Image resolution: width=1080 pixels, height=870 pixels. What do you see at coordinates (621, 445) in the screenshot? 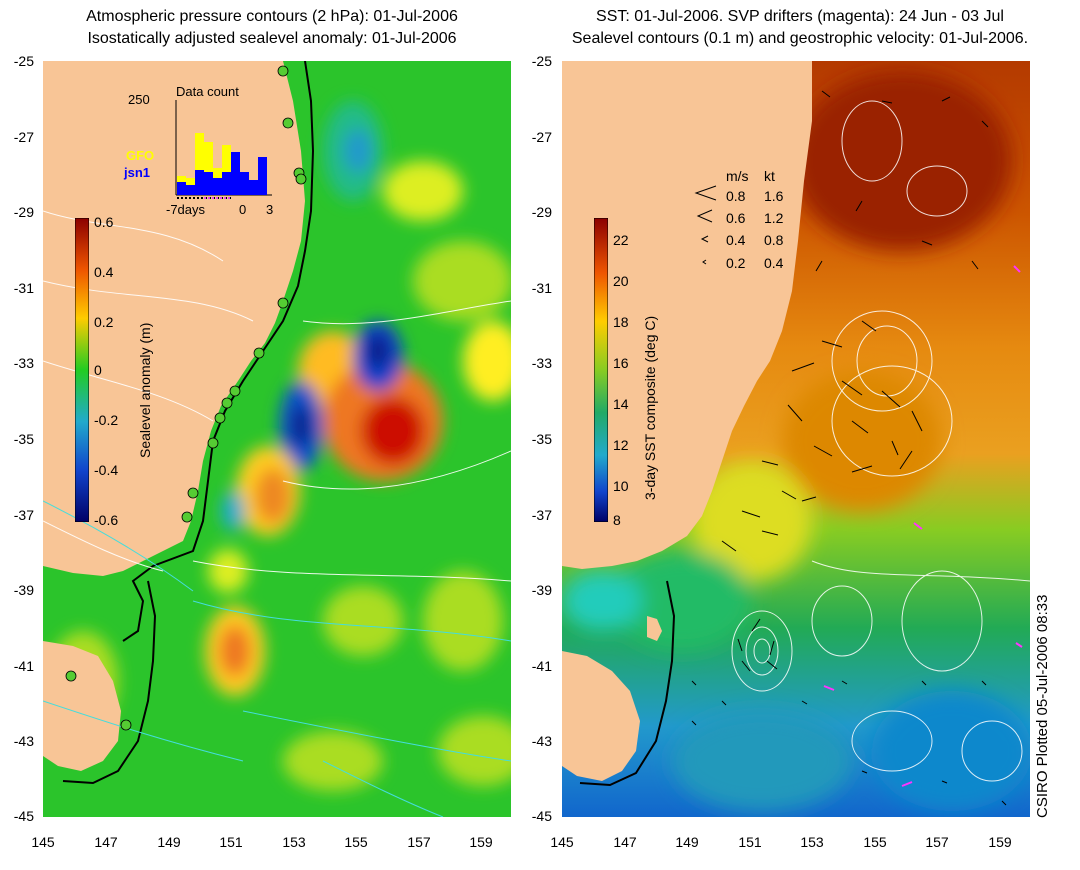
I see `right-colorbar-tick: 12` at bounding box center [621, 445].